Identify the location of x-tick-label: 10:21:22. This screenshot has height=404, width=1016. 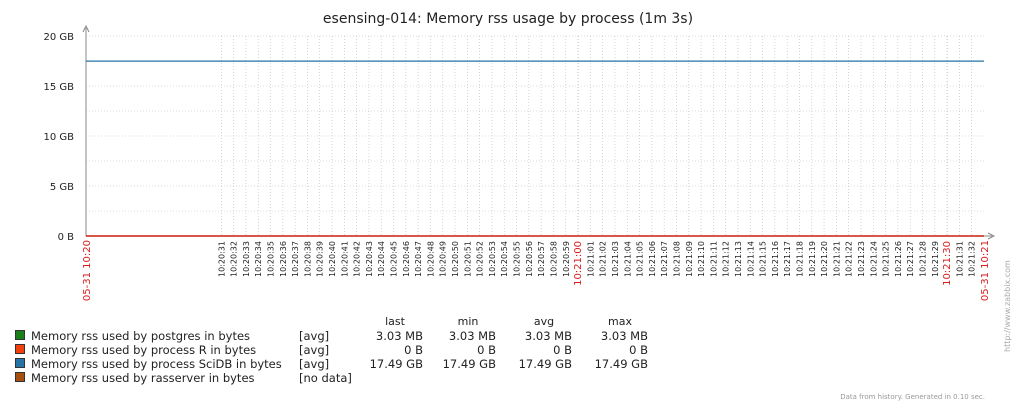
(849, 259).